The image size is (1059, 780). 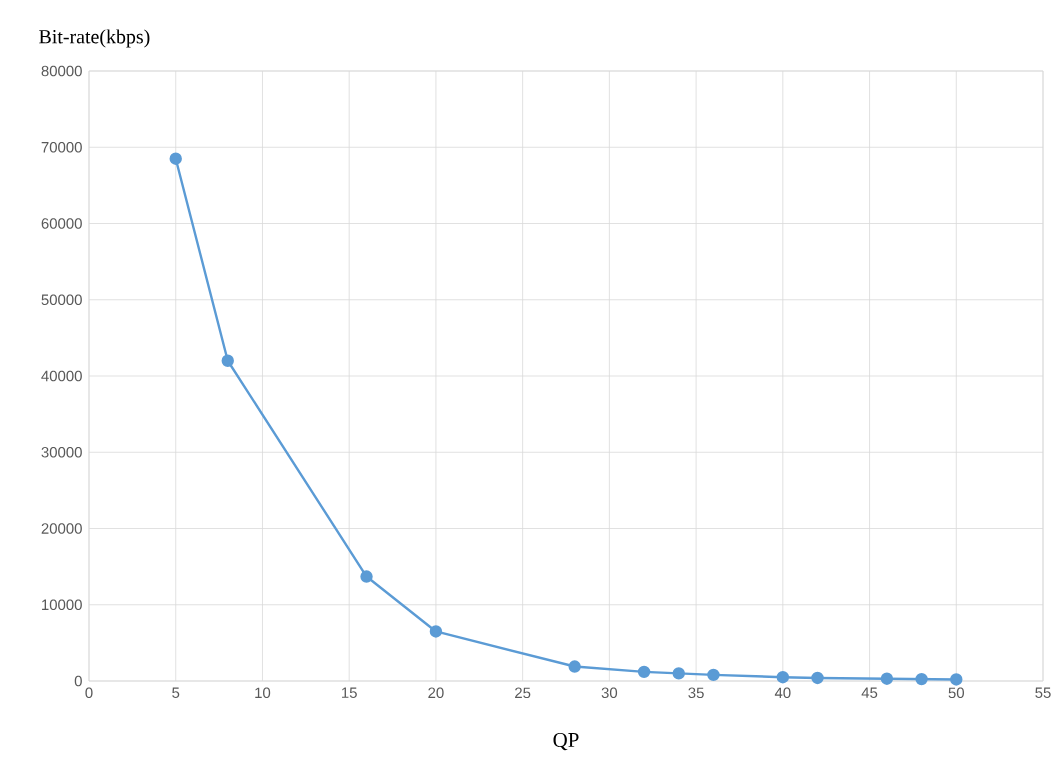 What do you see at coordinates (566, 741) in the screenshot?
I see `x-axis-title: QP` at bounding box center [566, 741].